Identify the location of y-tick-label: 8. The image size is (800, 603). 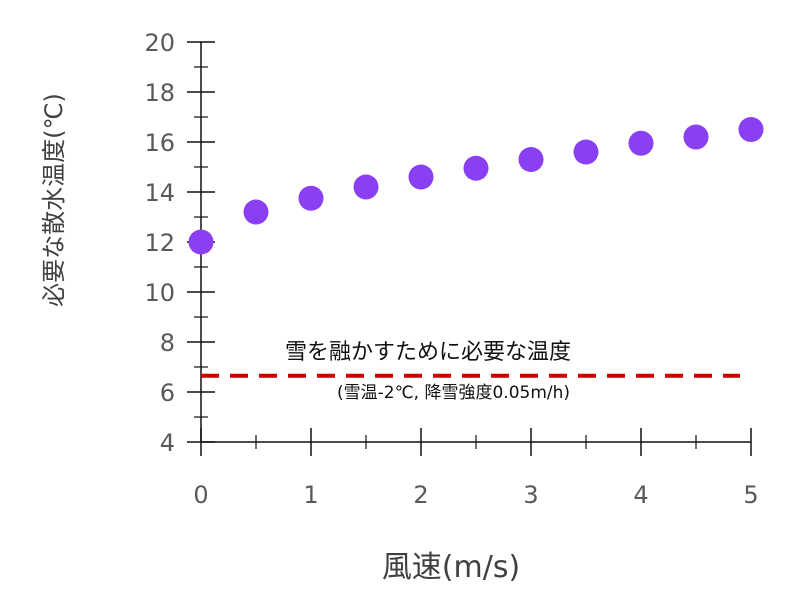
(167, 343).